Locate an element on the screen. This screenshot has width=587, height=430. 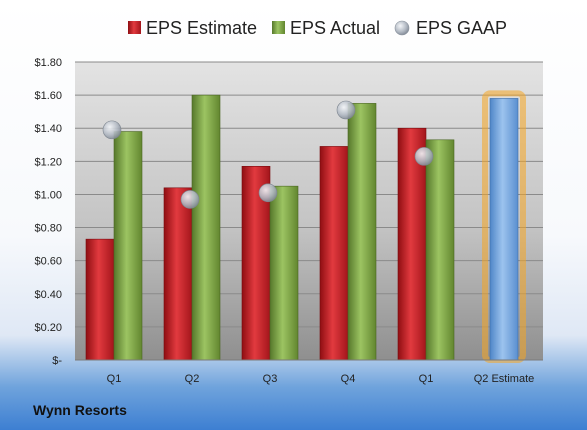
bar-eps-estimate-highlight is located at coordinates (504, 229).